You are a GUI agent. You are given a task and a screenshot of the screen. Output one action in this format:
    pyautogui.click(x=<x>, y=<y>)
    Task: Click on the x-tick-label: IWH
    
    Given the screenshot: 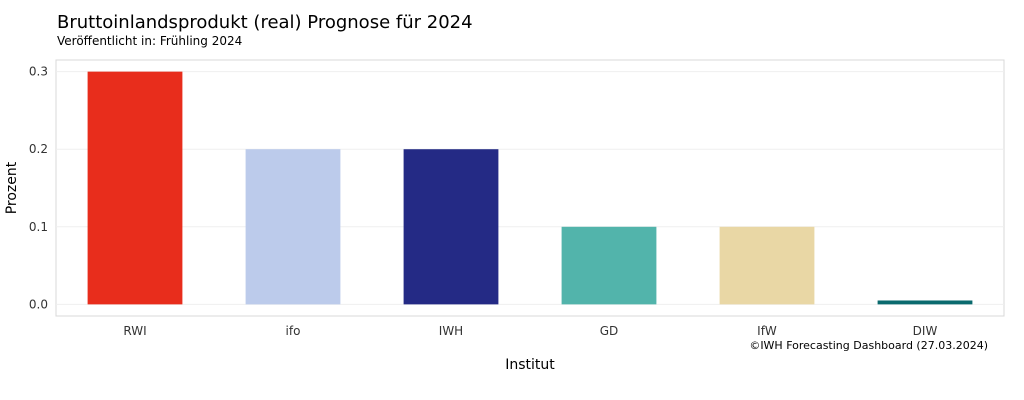 What is the action you would take?
    pyautogui.click(x=451, y=331)
    